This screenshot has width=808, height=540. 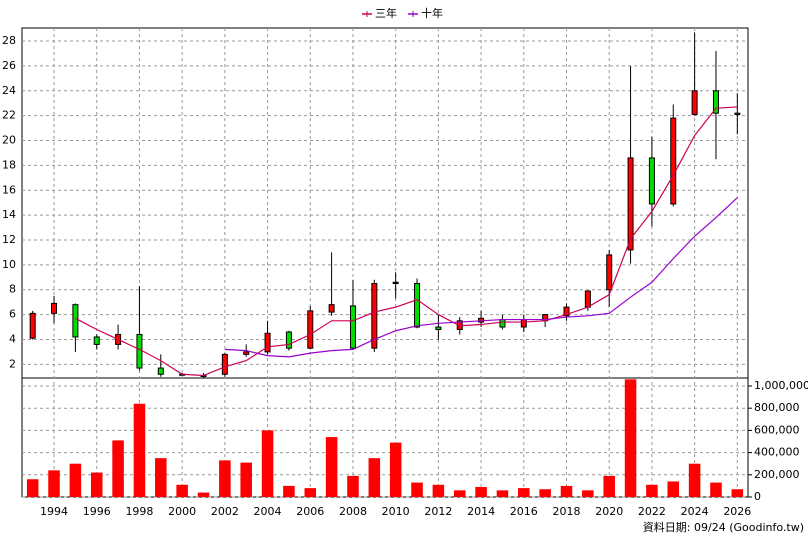 I want to click on y-tick-label: 4, so click(x=12, y=338).